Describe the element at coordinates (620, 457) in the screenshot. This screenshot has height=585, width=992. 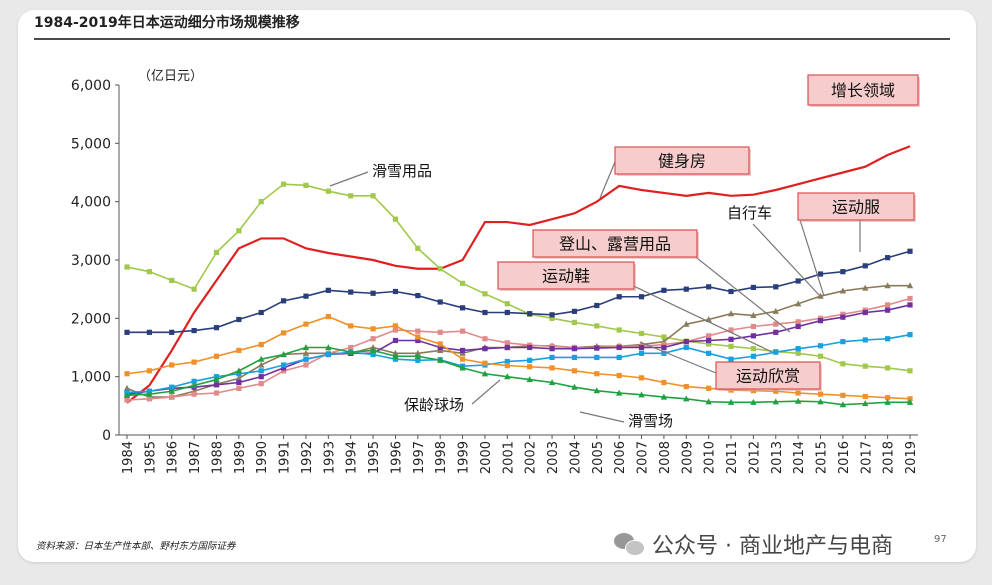
I see `x-tick-label: 2006` at that location.